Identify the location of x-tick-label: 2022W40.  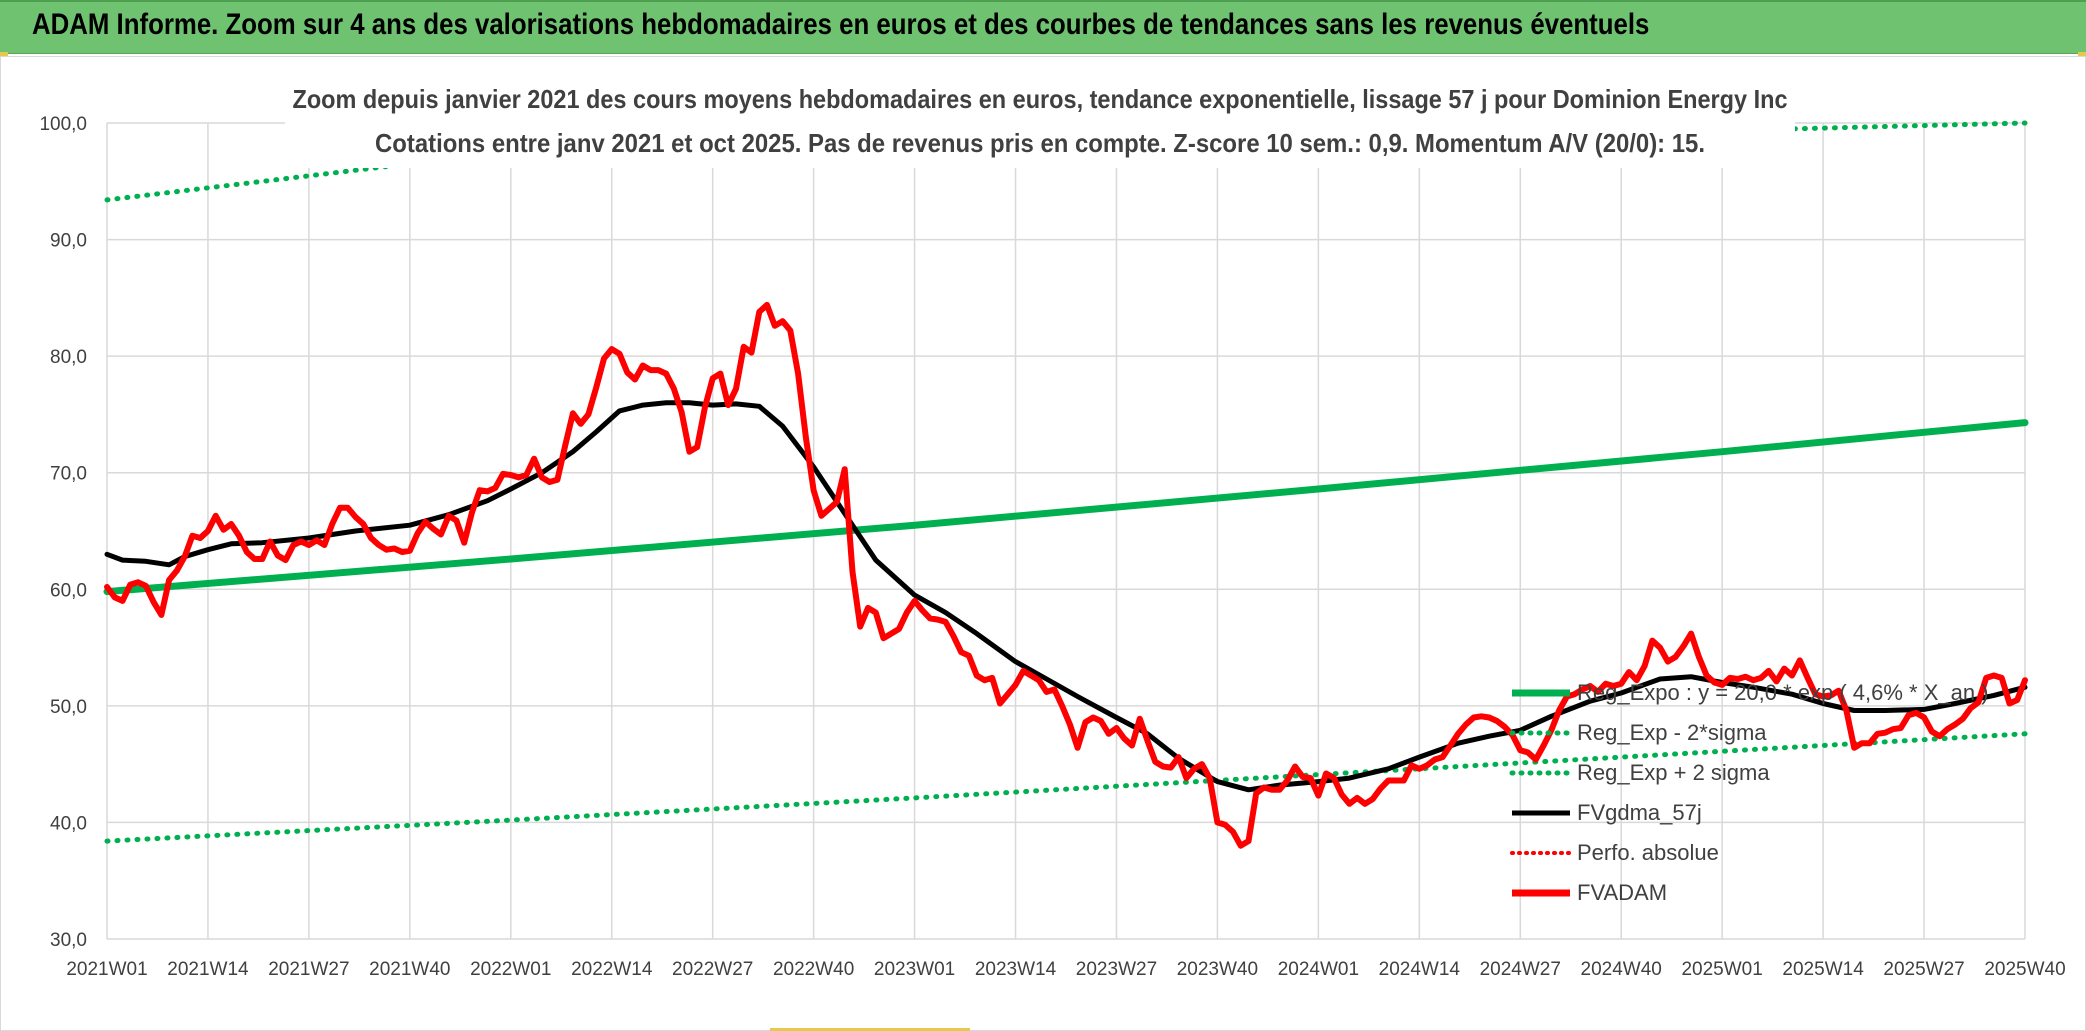
(813, 969).